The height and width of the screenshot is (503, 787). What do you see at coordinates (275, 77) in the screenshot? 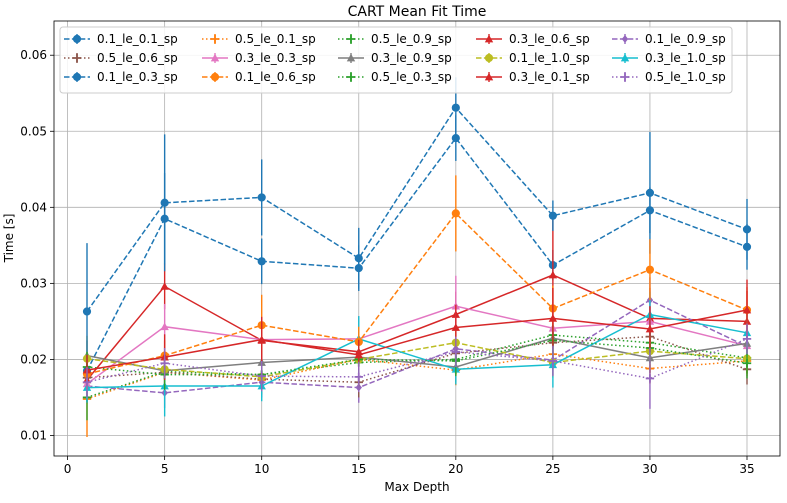
I see `legend-label: 0.1_le_0.6_sp` at bounding box center [275, 77].